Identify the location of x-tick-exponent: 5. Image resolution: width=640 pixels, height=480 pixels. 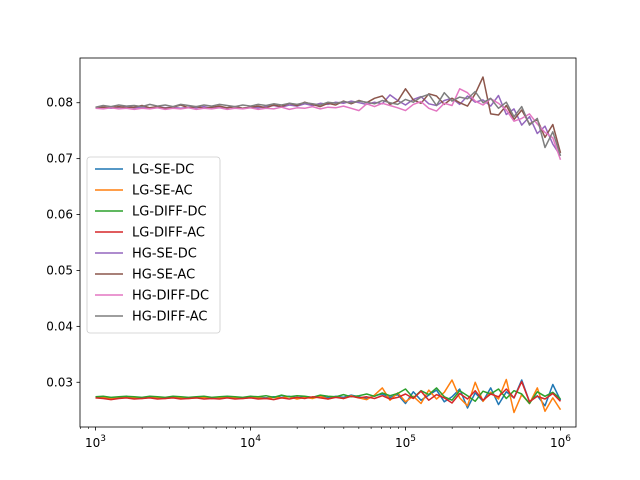
(413, 439).